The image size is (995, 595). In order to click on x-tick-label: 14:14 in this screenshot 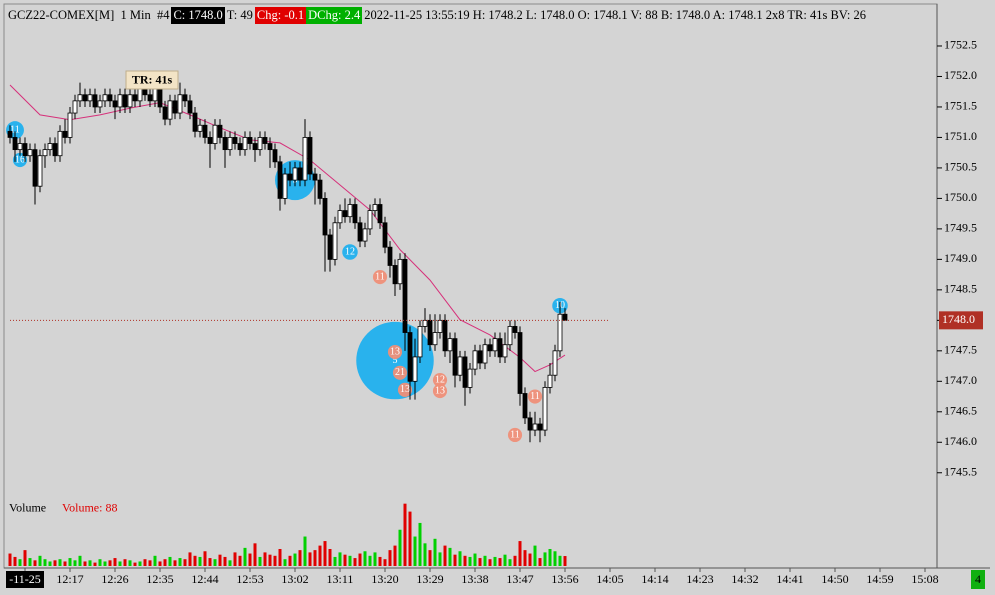, I will do `click(654, 579)`.